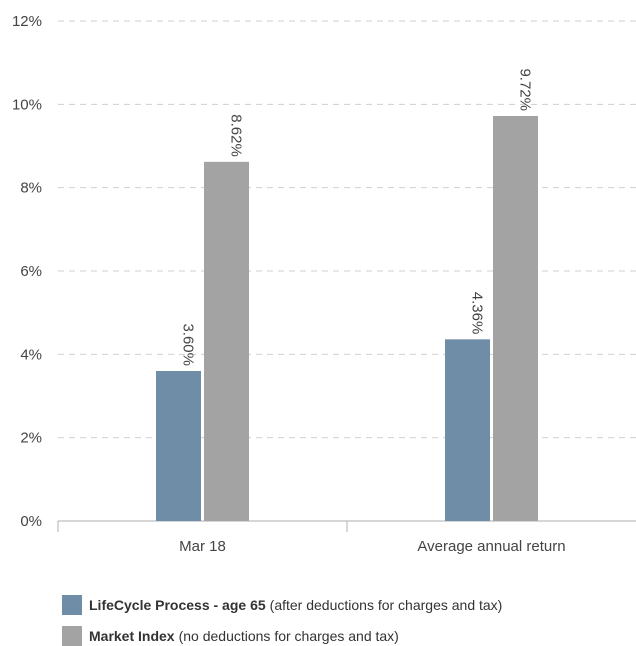 This screenshot has height=646, width=636. What do you see at coordinates (236, 135) in the screenshot?
I see `data-label: 8.62%` at bounding box center [236, 135].